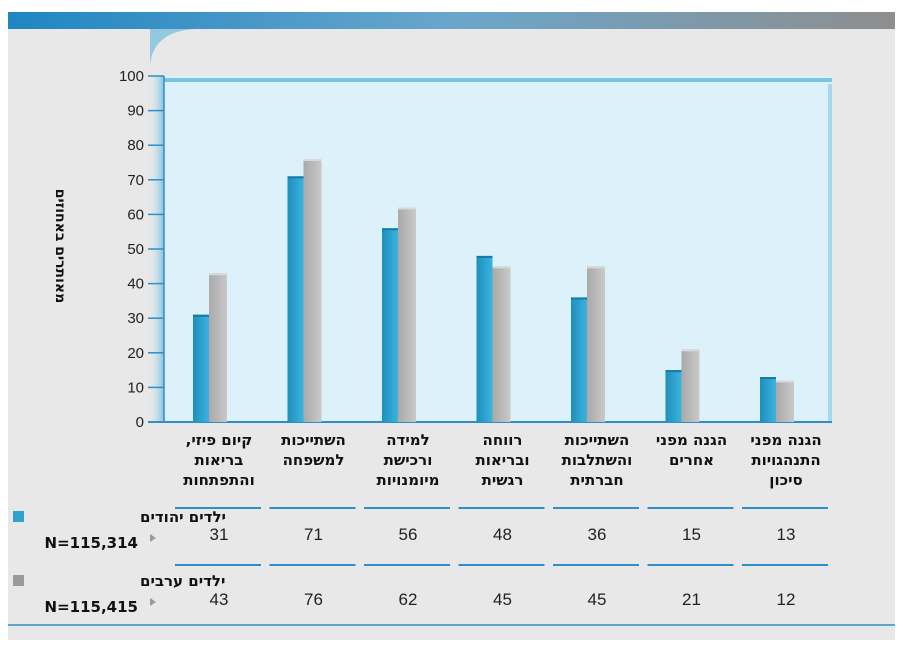  I want to click on category-label-line: ורכישת, so click(408, 460).